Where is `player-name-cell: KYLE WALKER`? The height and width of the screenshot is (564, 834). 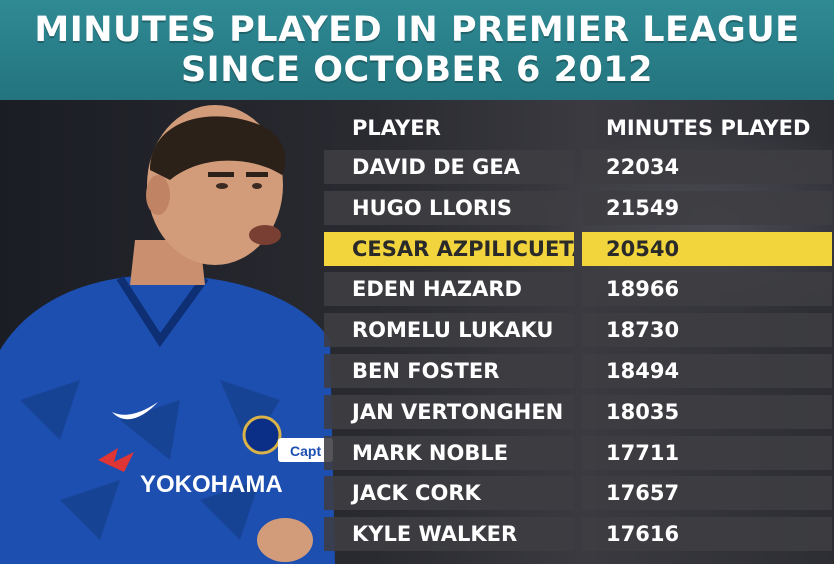 player-name-cell: KYLE WALKER is located at coordinates (449, 534).